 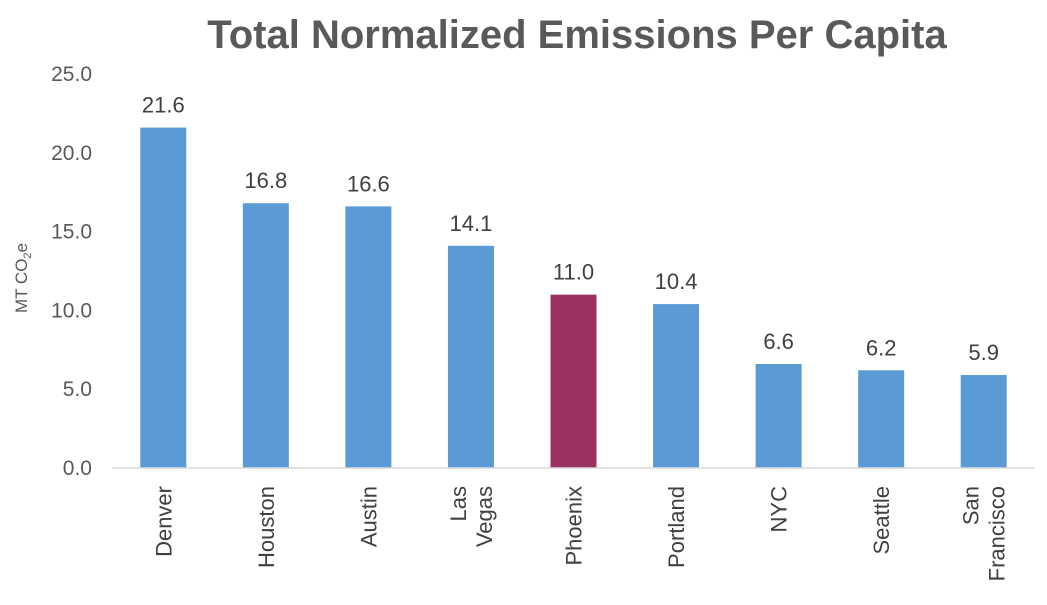 What do you see at coordinates (484, 516) in the screenshot?
I see `x-tick-label-line: Vegas` at bounding box center [484, 516].